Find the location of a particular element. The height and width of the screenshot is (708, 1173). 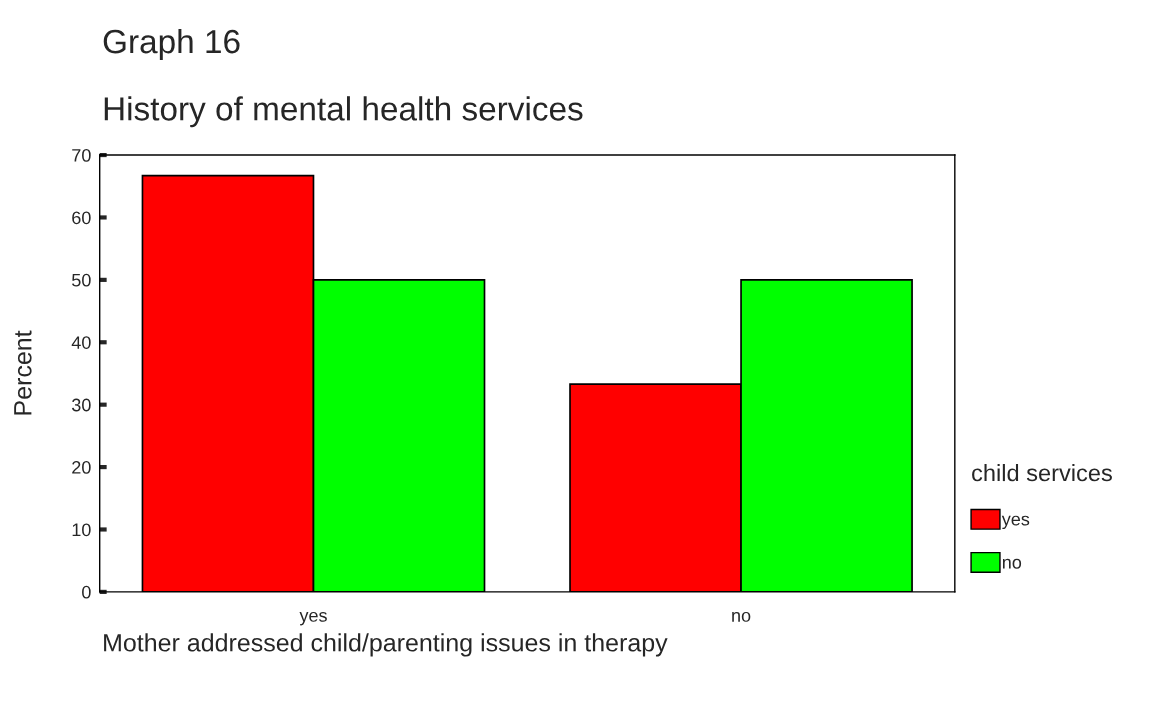

y-tick-label: 70 is located at coordinates (81, 155).